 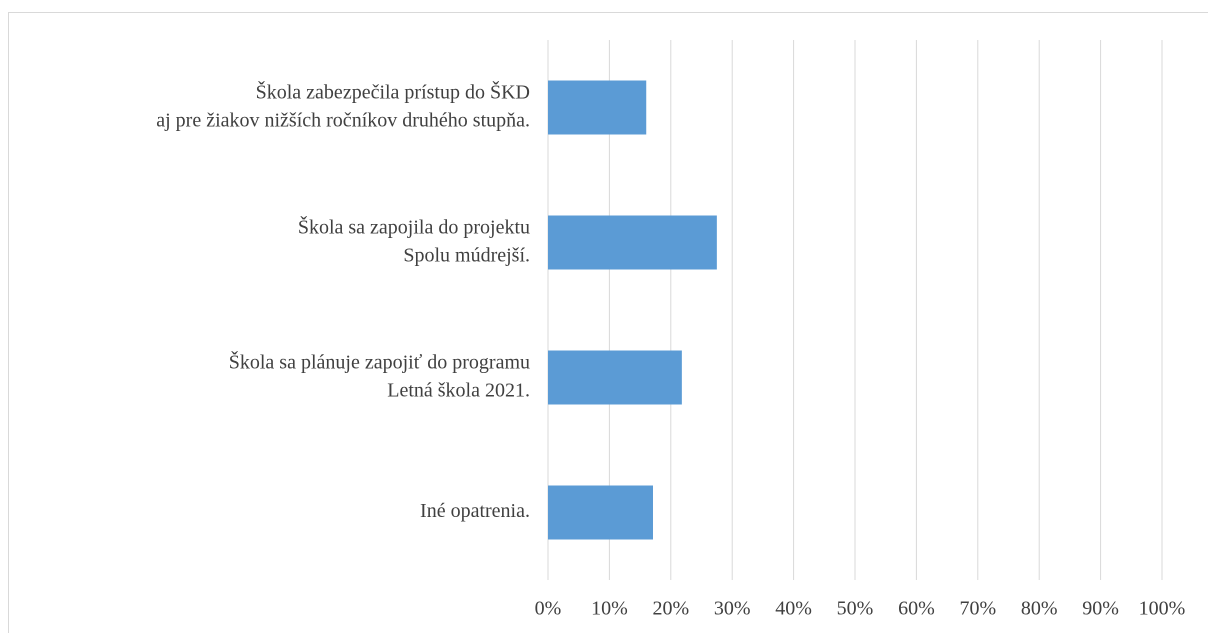 What do you see at coordinates (609, 609) in the screenshot?
I see `x-tick-label: 10%` at bounding box center [609, 609].